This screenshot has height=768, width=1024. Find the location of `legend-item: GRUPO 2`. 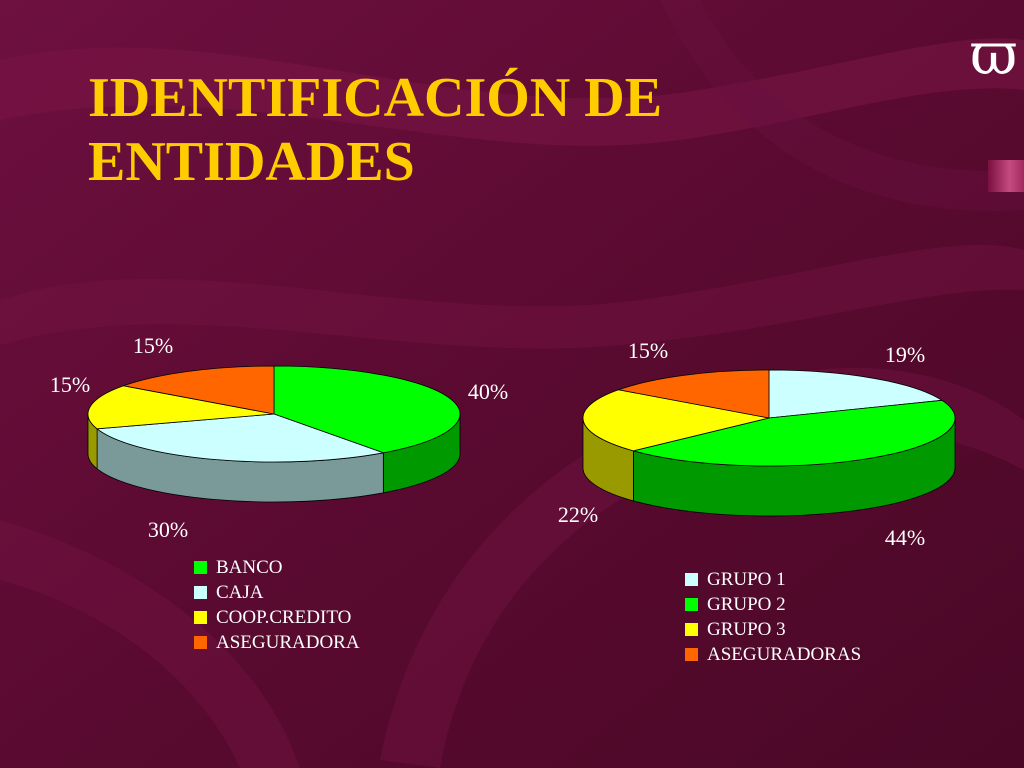

legend-item: GRUPO 2 is located at coordinates (773, 604).